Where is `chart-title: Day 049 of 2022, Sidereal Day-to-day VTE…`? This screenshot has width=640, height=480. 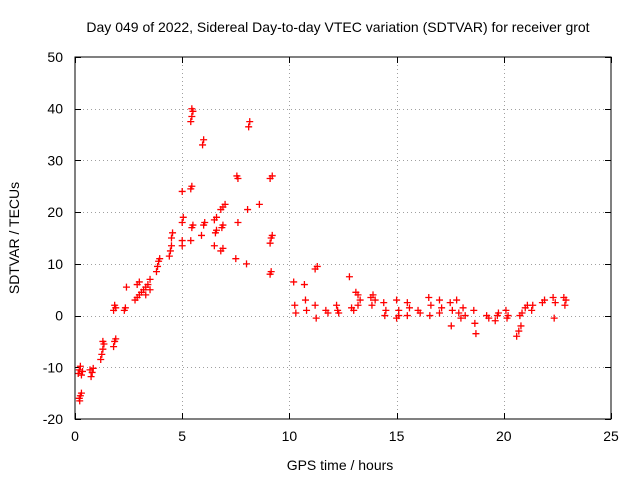
chart-title: Day 049 of 2022, Sidereal Day-to-day VTE… is located at coordinates (337, 27).